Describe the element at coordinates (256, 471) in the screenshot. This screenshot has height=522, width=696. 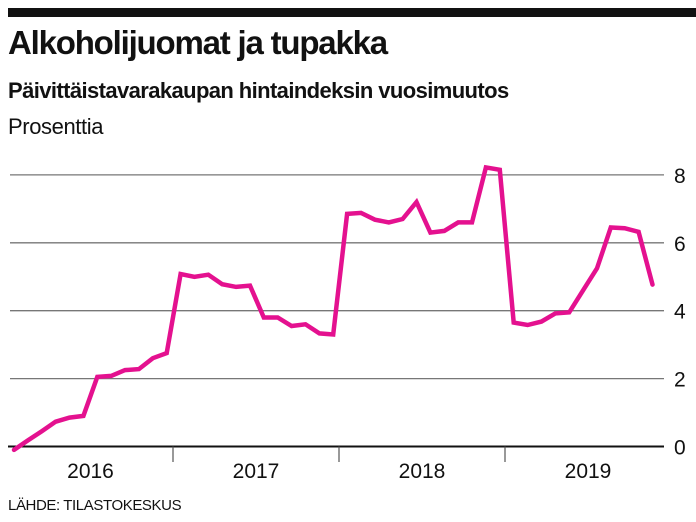
I see `x-tick-label: 2017` at that location.